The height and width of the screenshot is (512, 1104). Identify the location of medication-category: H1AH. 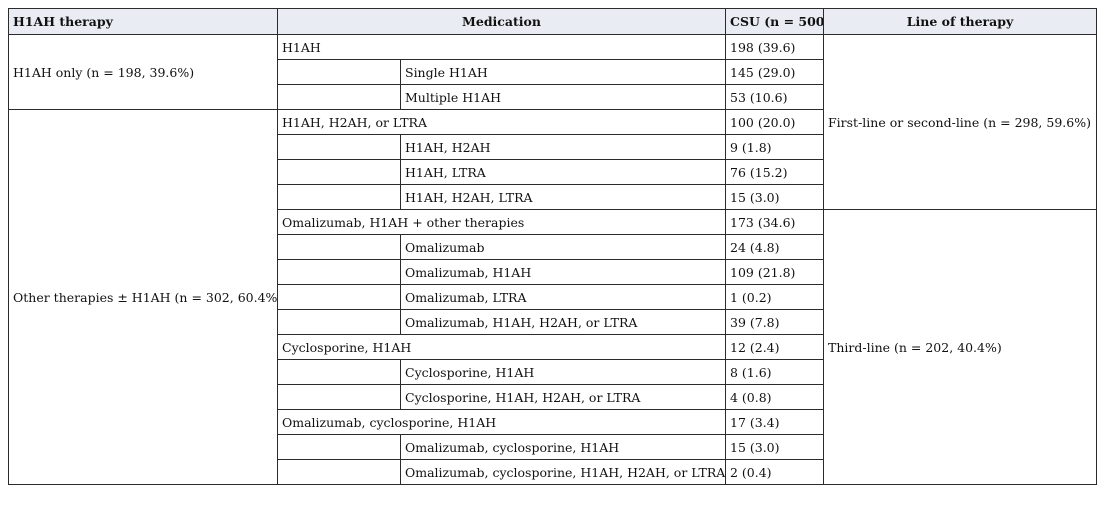
(501, 47).